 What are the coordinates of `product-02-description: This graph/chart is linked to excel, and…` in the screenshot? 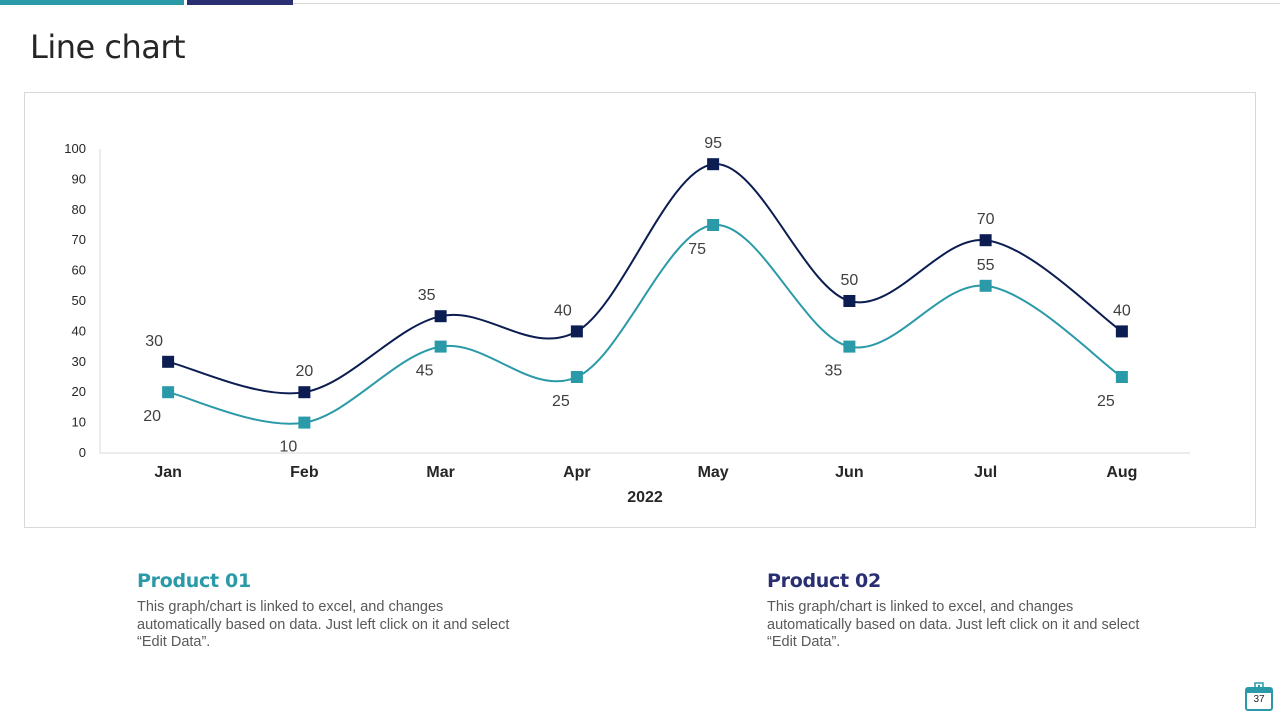 It's located at (953, 624).